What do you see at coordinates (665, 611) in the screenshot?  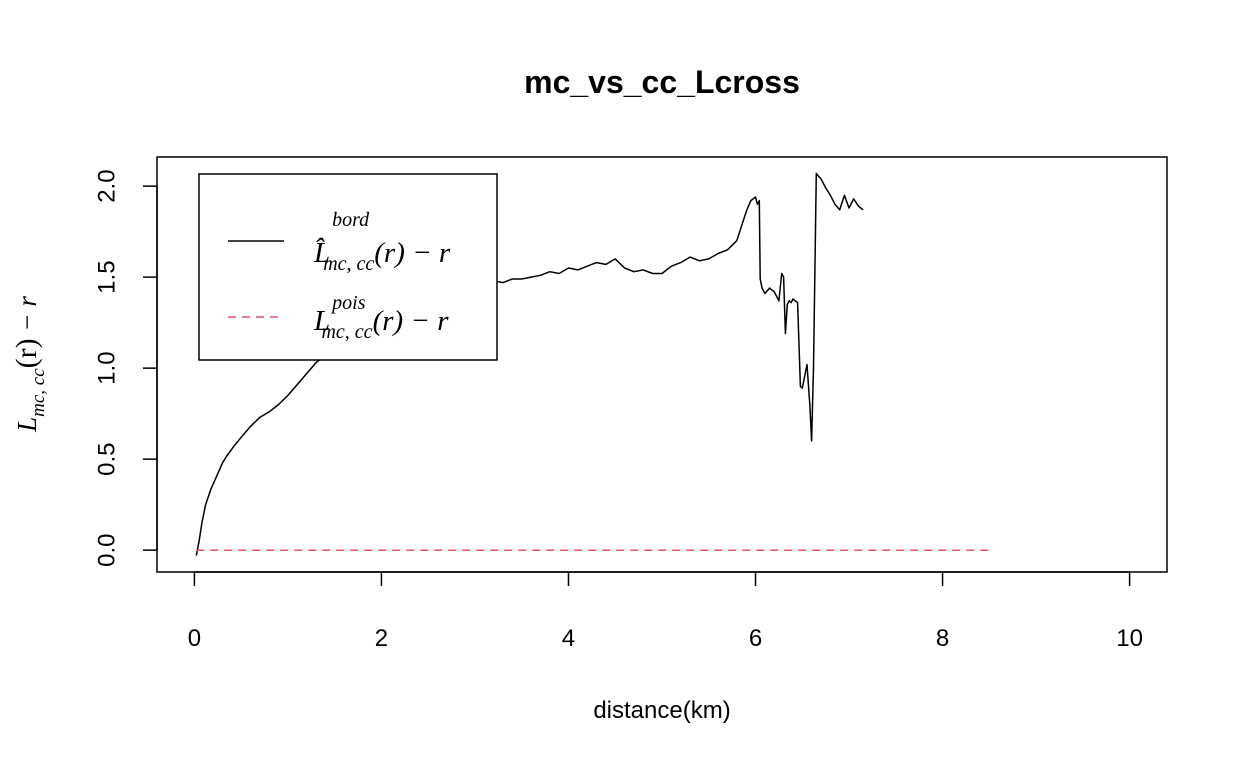 I see `x-axis: 0 2 4 6 8 10` at bounding box center [665, 611].